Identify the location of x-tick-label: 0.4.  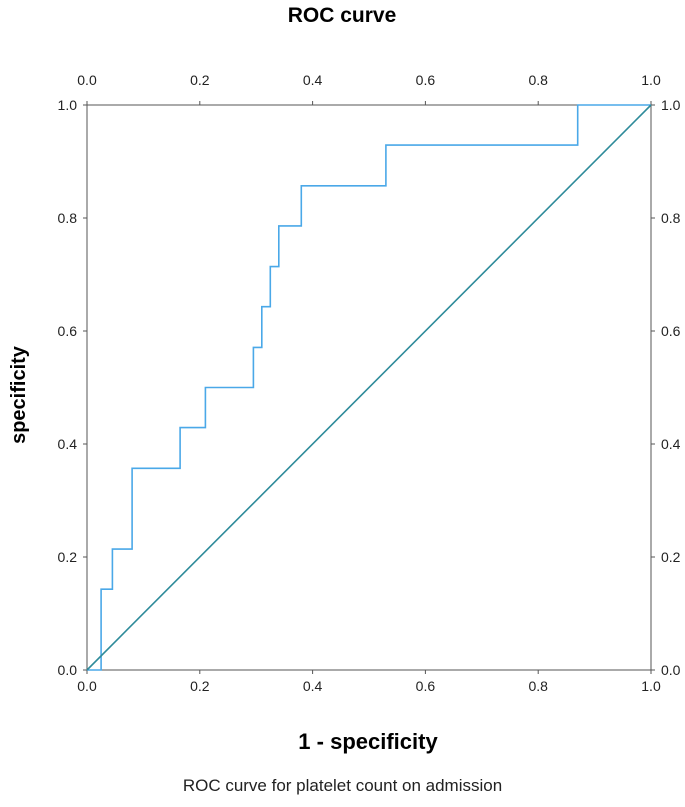
(313, 686).